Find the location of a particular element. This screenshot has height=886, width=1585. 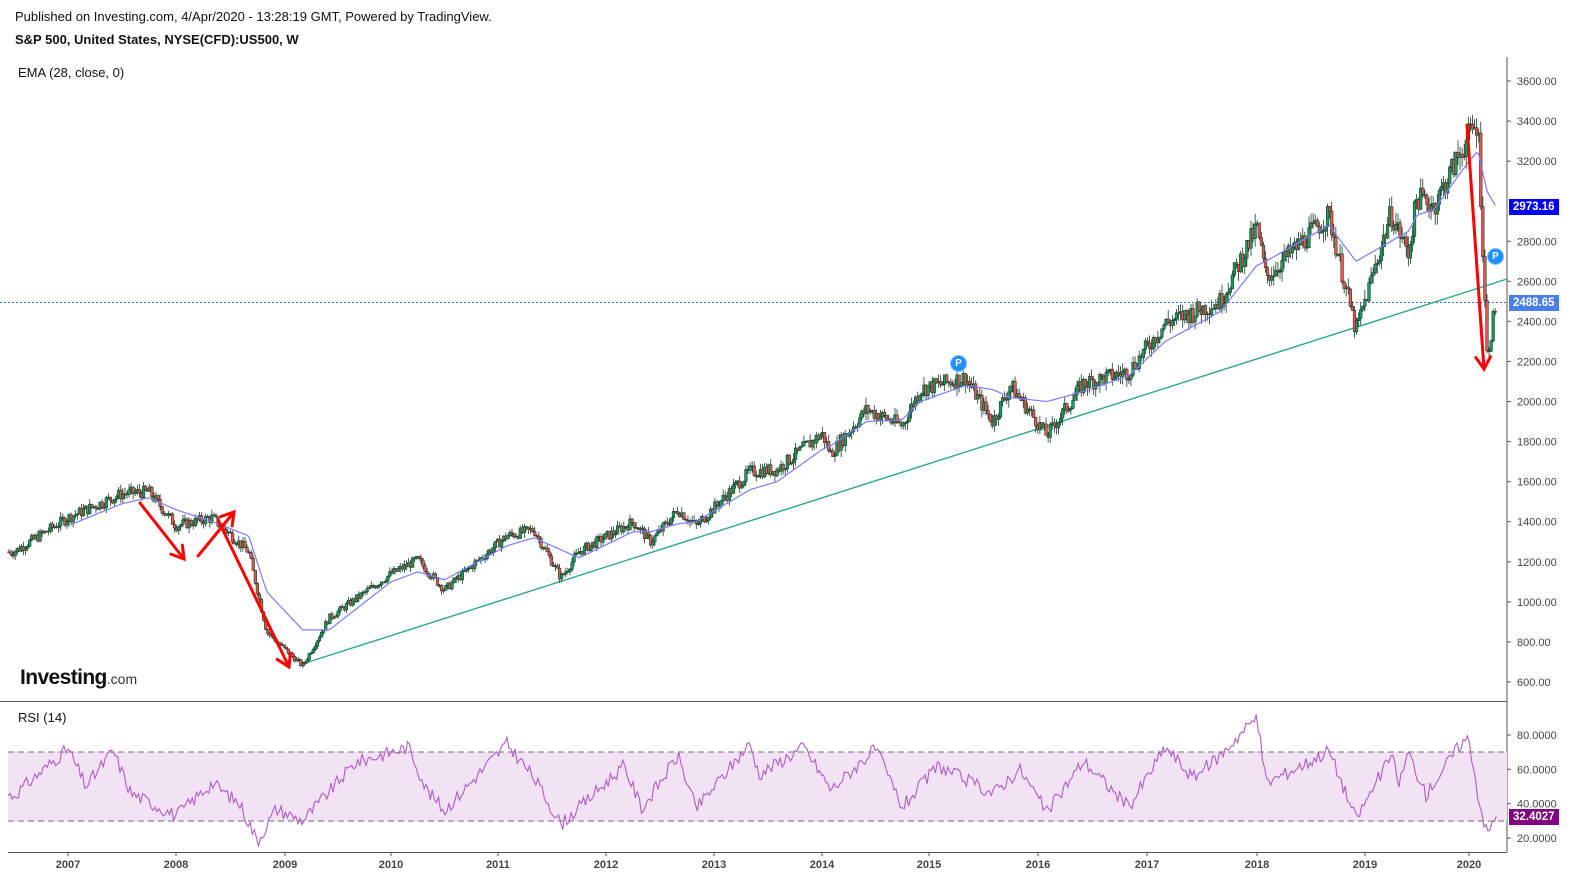

svg-text: 2014 is located at coordinates (822, 865).